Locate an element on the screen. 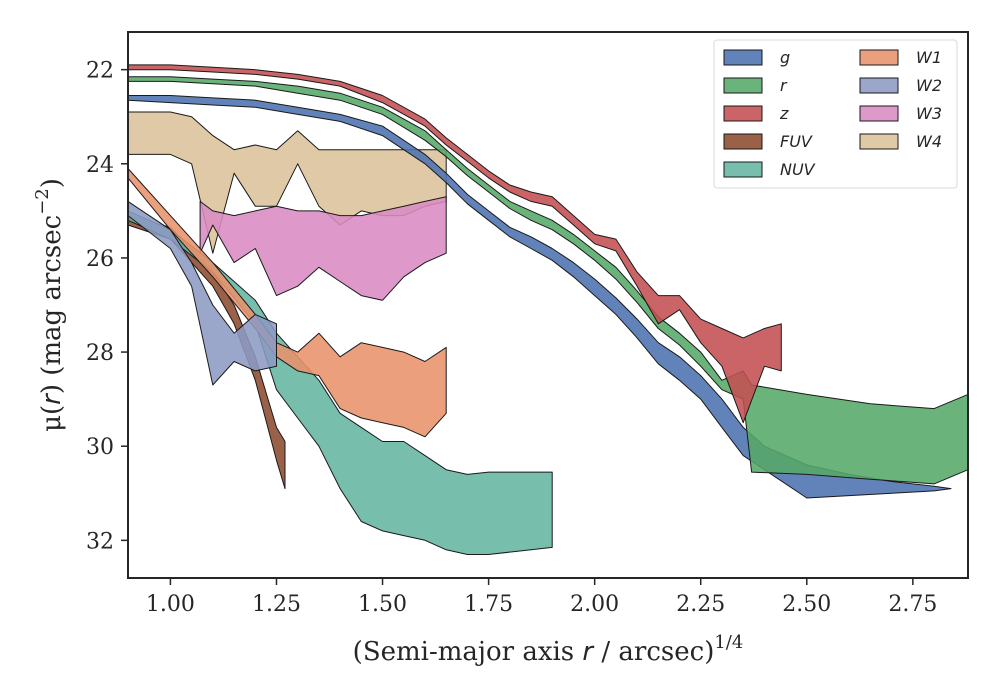 The image size is (1000, 700). legend-label-w1: W1 is located at coordinates (929, 57).